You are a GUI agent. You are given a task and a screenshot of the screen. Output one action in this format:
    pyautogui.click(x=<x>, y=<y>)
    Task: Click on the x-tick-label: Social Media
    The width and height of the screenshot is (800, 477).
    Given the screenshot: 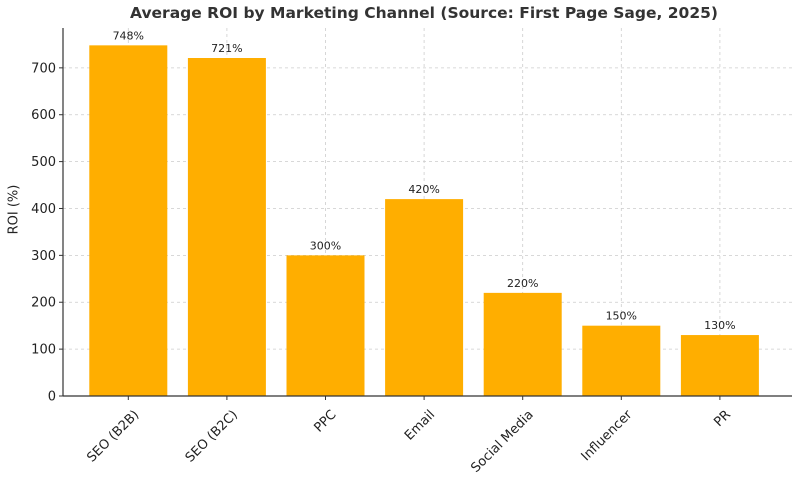 What is the action you would take?
    pyautogui.click(x=502, y=441)
    